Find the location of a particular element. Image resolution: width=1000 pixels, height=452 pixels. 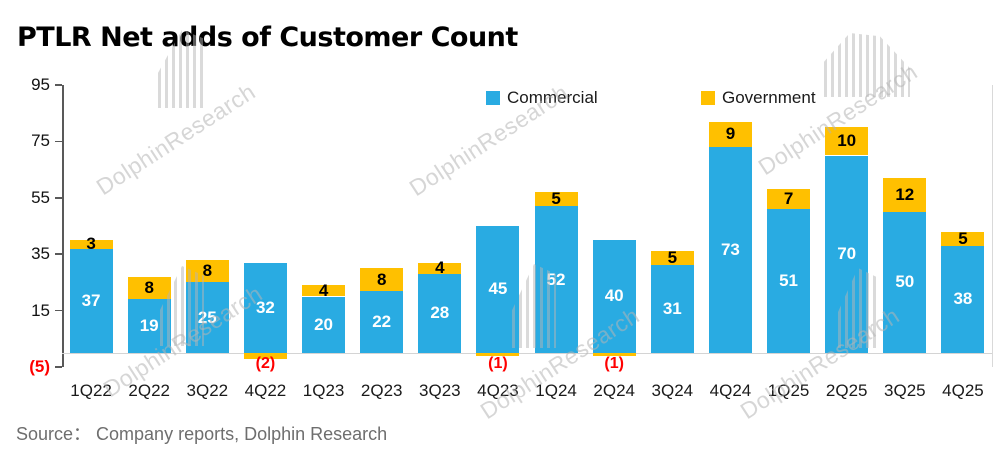

bar-commercial-4q25: 38 is located at coordinates (963, 299).